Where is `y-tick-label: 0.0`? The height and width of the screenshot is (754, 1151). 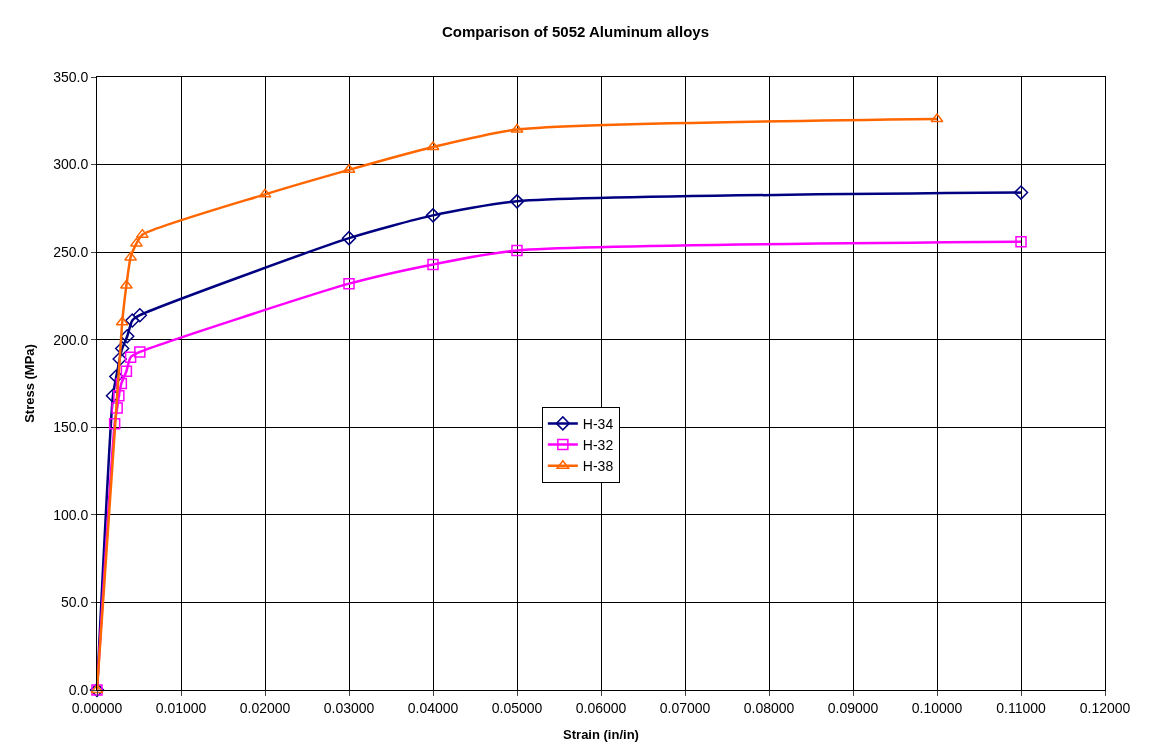 y-tick-label: 0.0 is located at coordinates (78, 689).